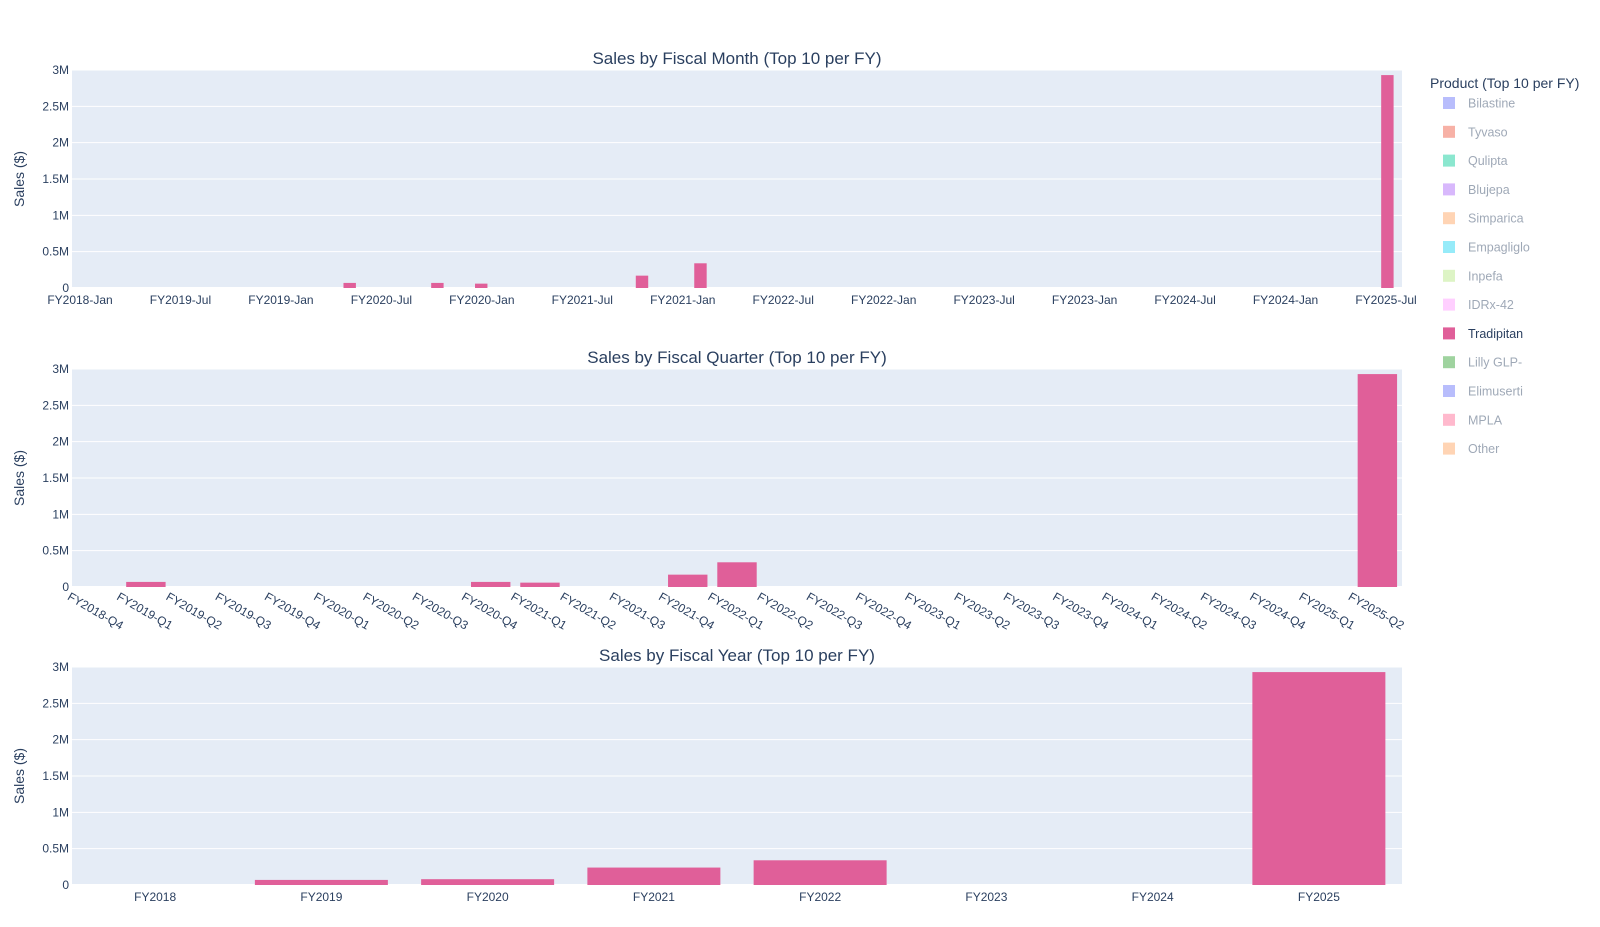 This screenshot has width=1600, height=927. I want to click on year-y-axis-label: Sales ($), so click(19, 776).